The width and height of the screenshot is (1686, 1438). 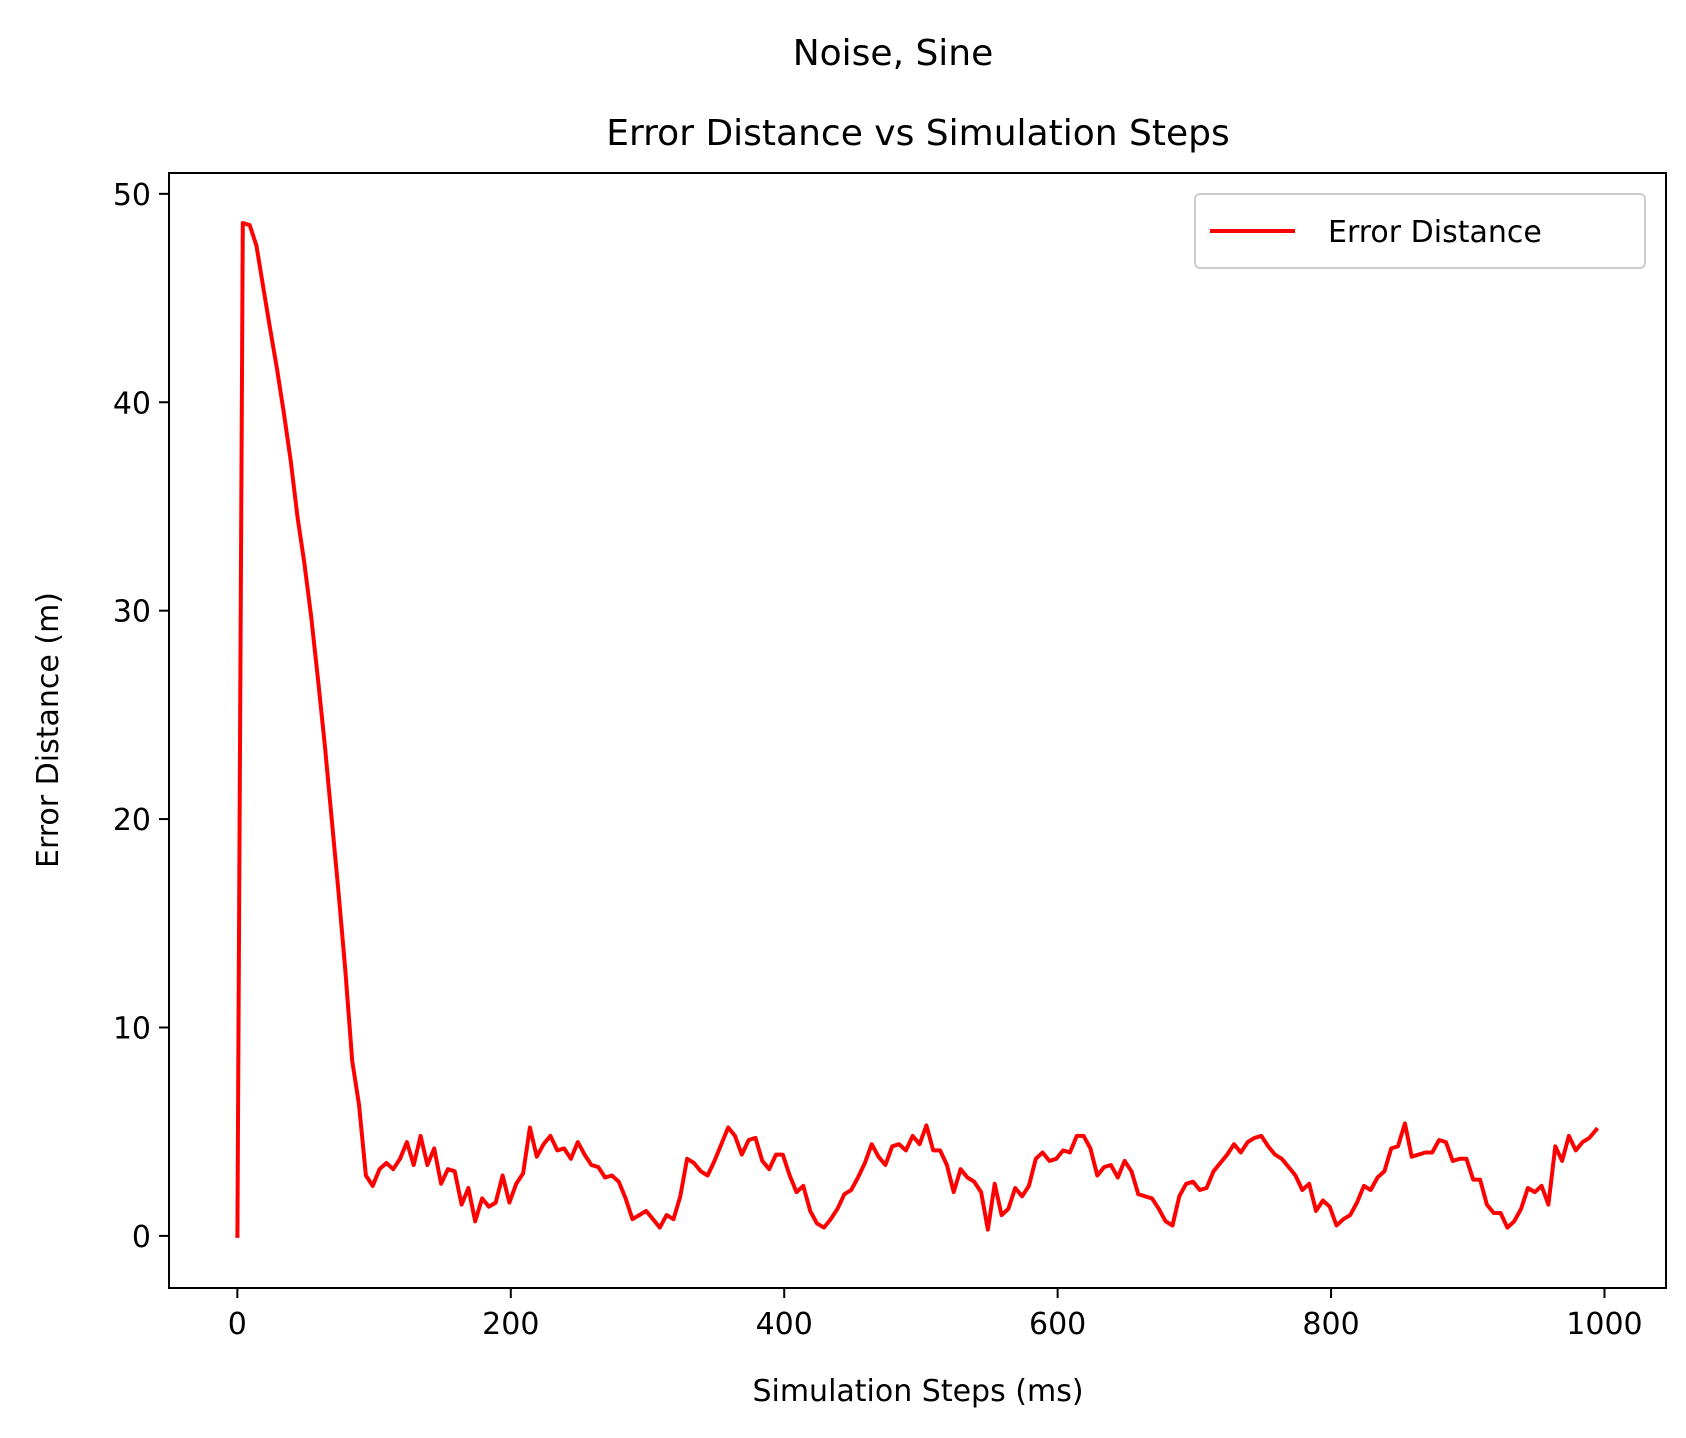 I want to click on y-axis-label: Error Distance (m), so click(x=48, y=730).